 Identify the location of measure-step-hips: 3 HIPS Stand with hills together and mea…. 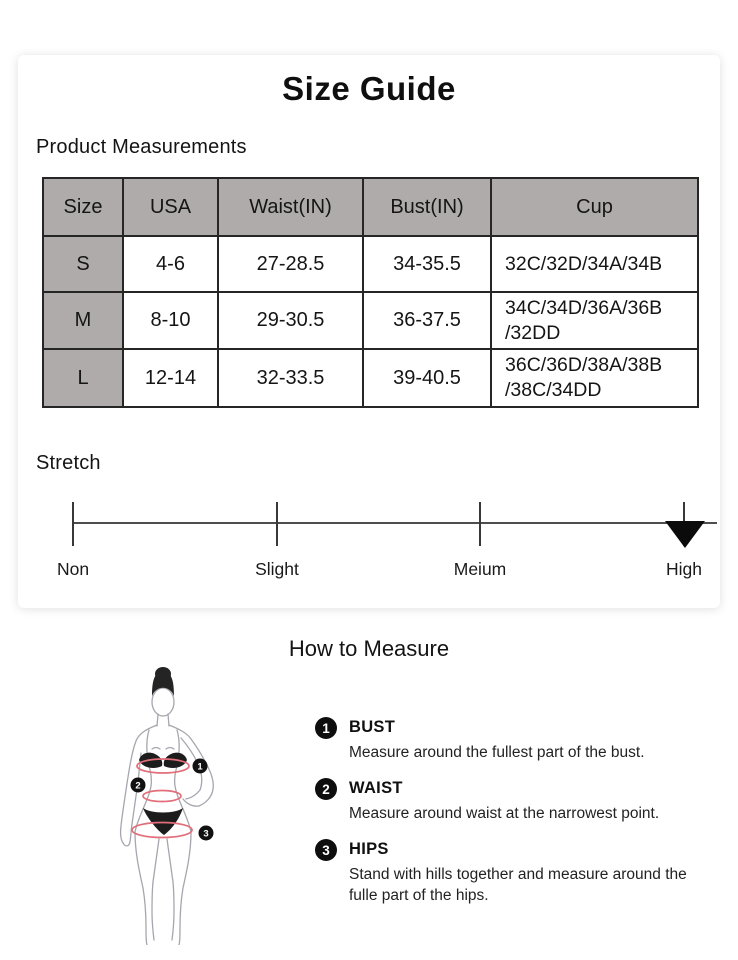
(515, 872).